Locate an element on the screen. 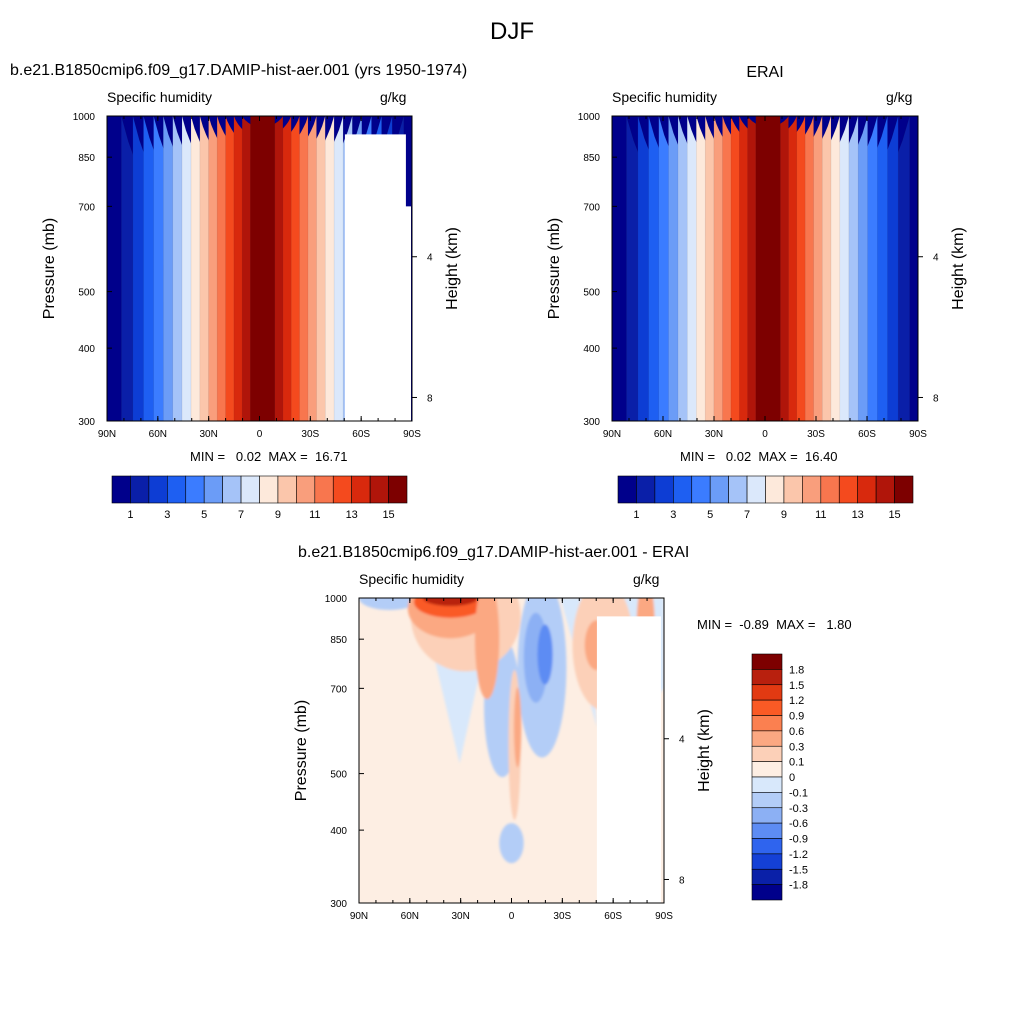 This screenshot has height=1024, width=1024. colorbar-label: -1.8 is located at coordinates (798, 886).